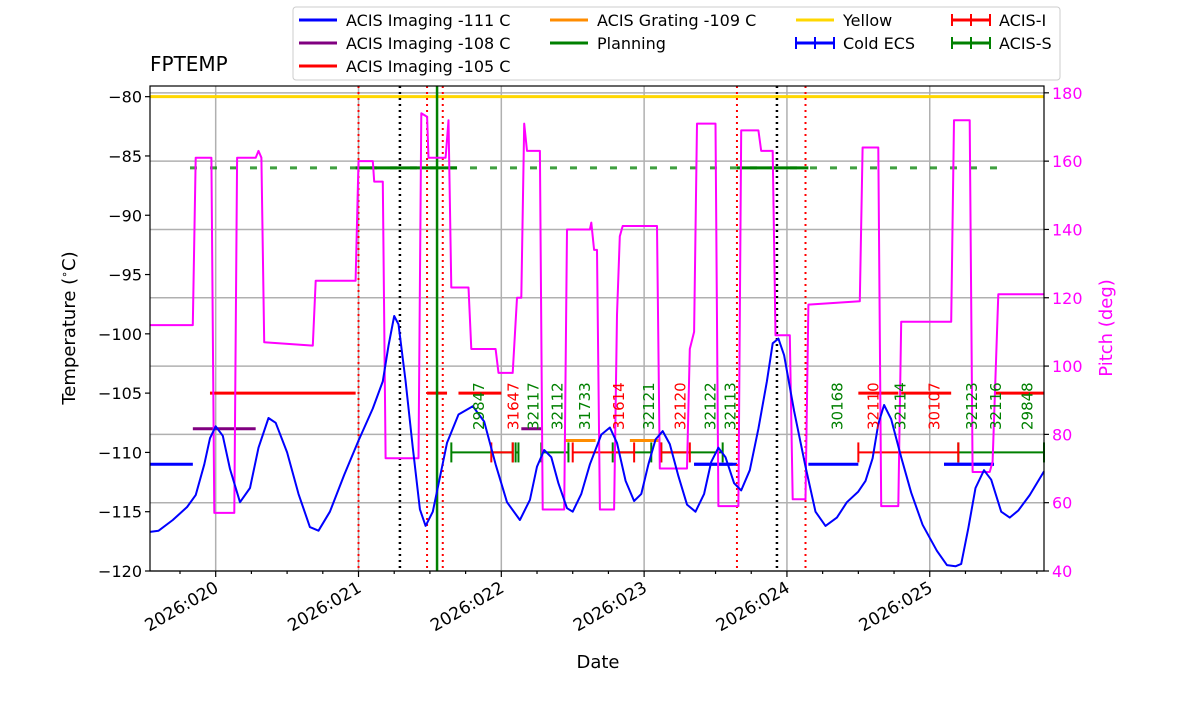 This screenshot has height=718, width=1200. Describe the element at coordinates (1022, 20) in the screenshot. I see `legend-label: ACIS-I` at that location.